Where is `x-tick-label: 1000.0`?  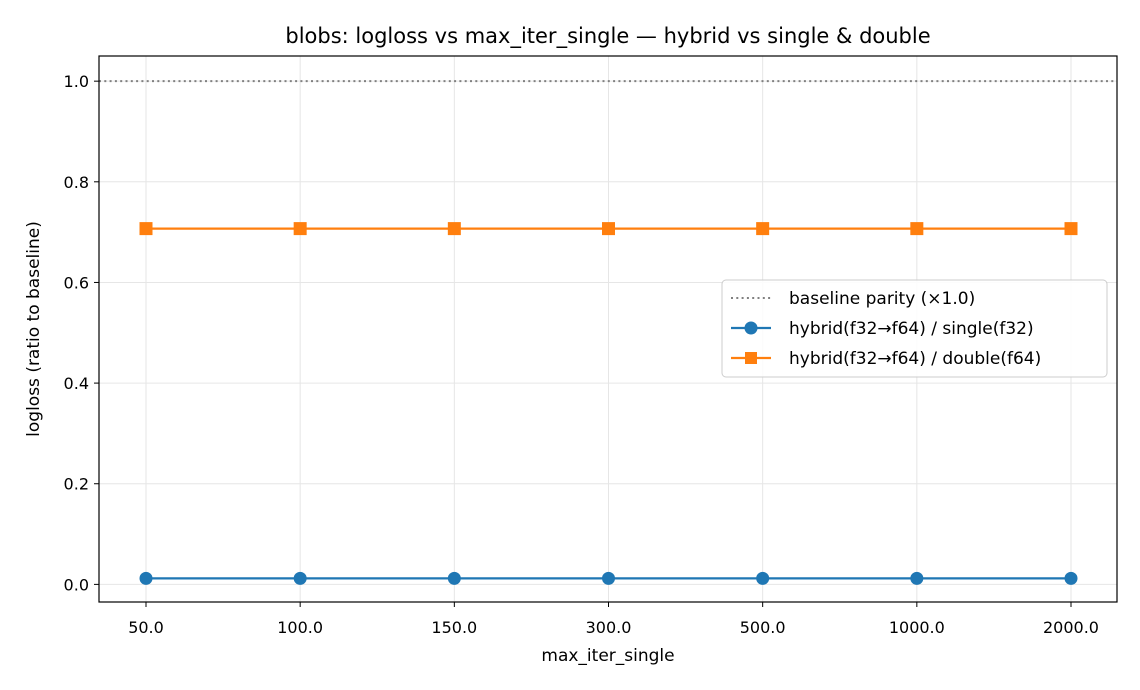 x-tick-label: 1000.0 is located at coordinates (917, 627).